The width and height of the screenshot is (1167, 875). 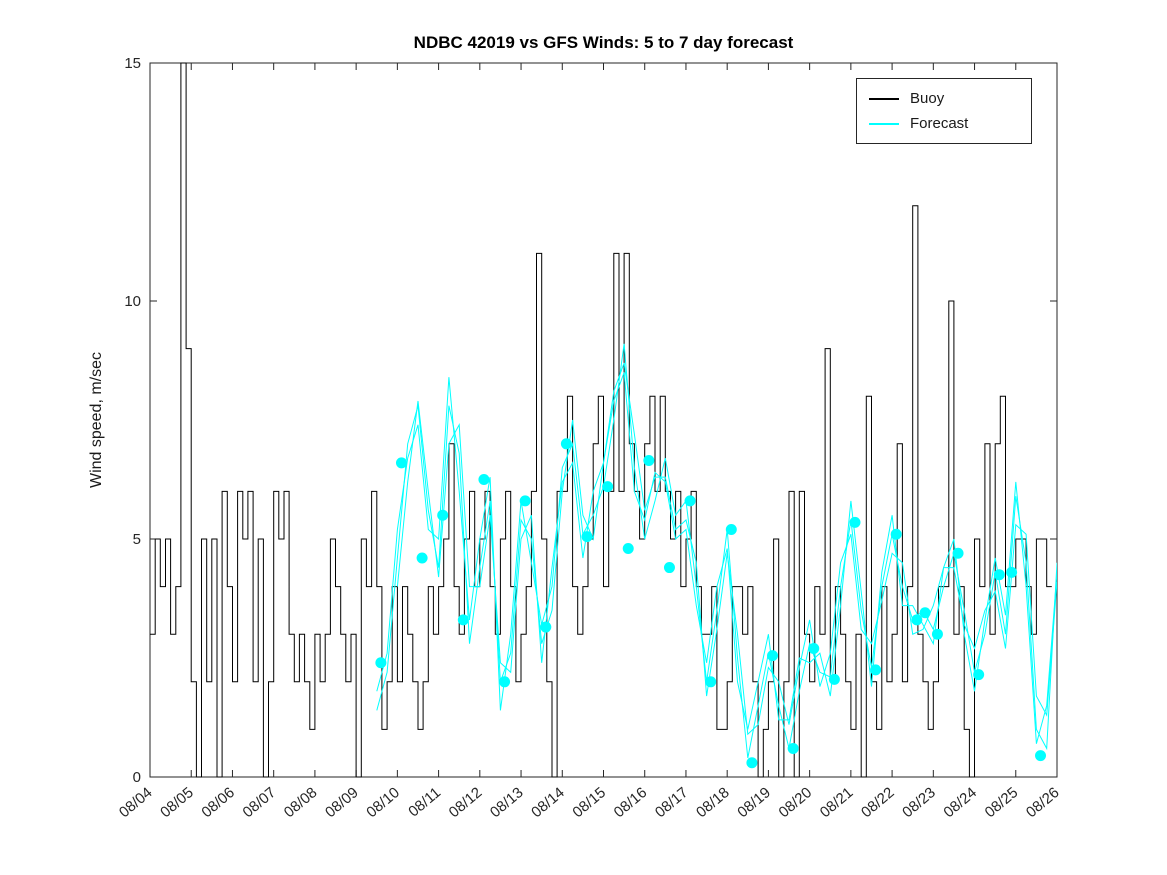 I want to click on svg-text: 08/04, so click(x=136, y=802).